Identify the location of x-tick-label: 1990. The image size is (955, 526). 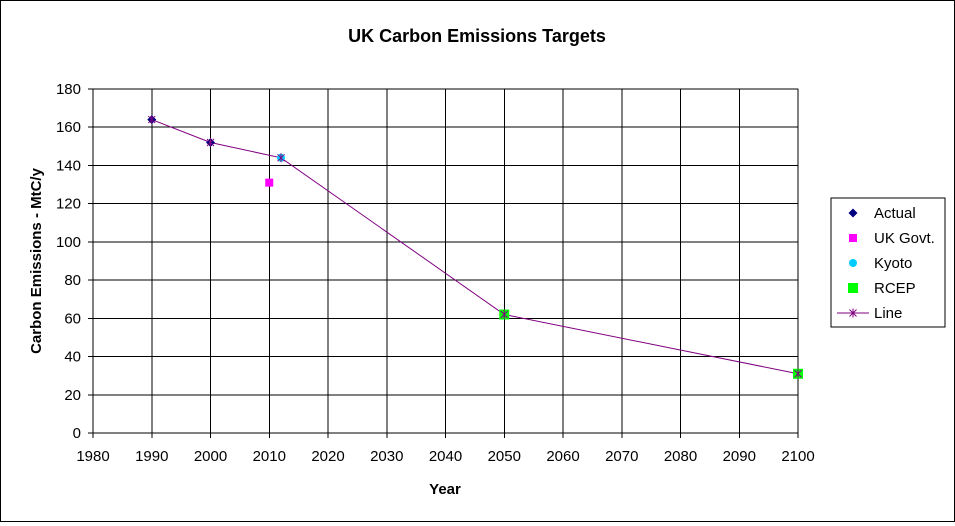
(151, 456).